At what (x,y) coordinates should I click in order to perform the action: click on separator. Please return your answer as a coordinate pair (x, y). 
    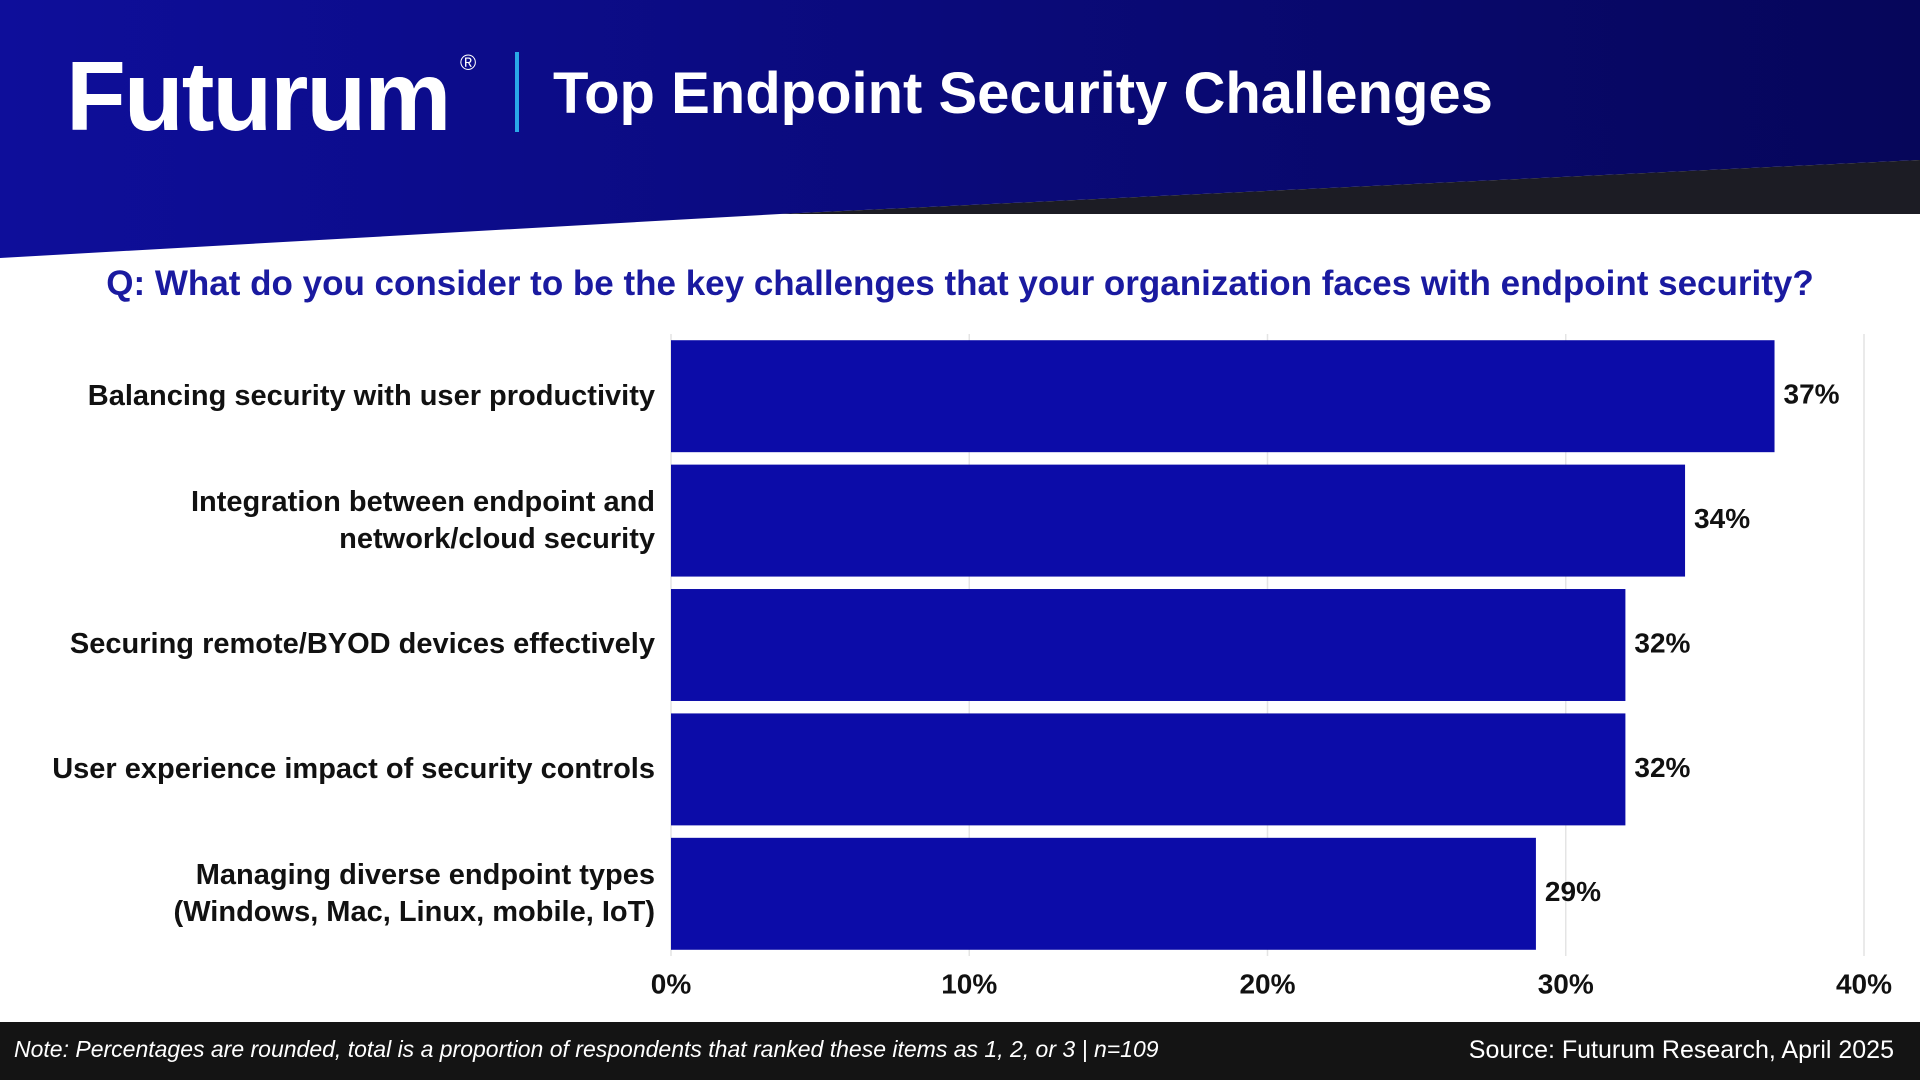
    Looking at the image, I should click on (517, 92).